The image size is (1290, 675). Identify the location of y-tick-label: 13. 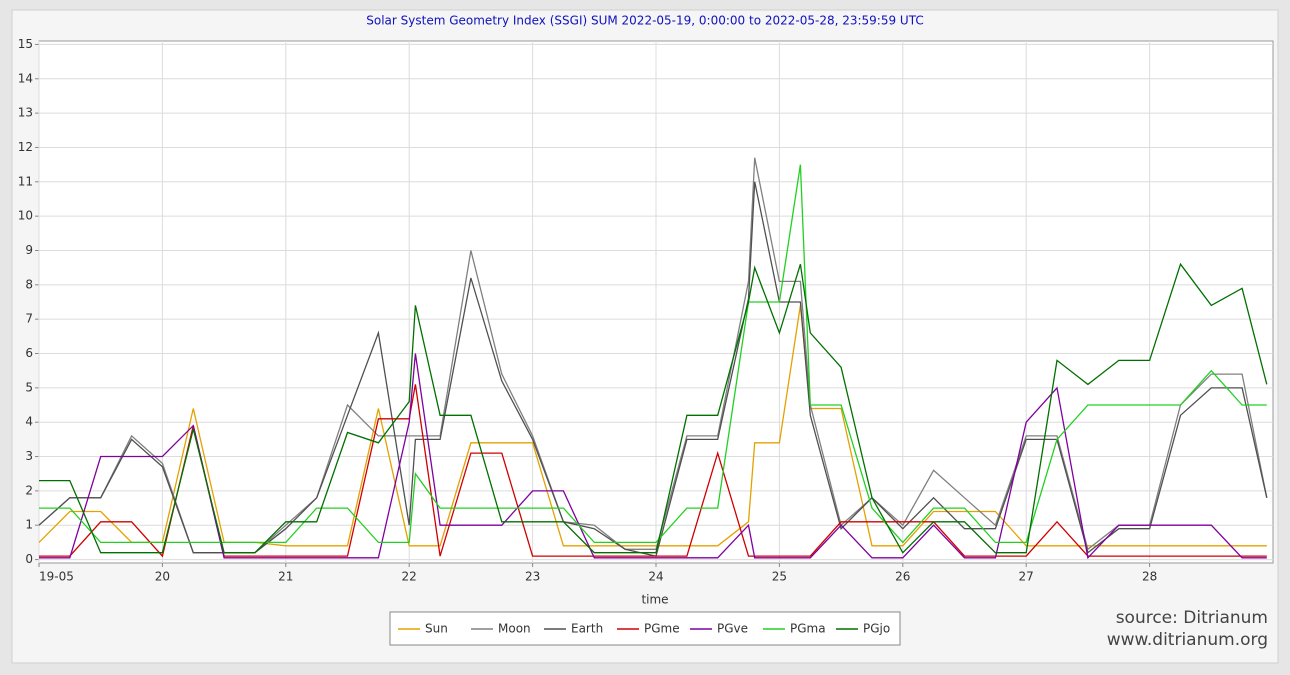
(25, 113).